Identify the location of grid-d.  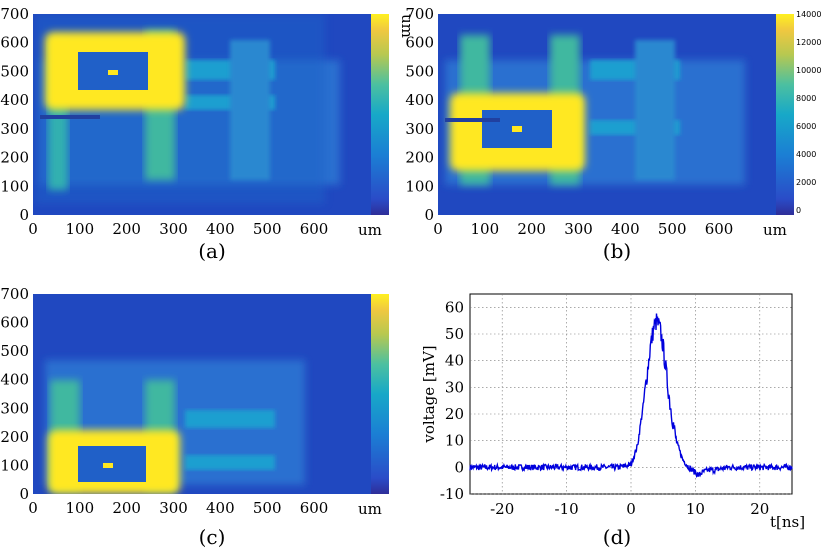
(631, 394).